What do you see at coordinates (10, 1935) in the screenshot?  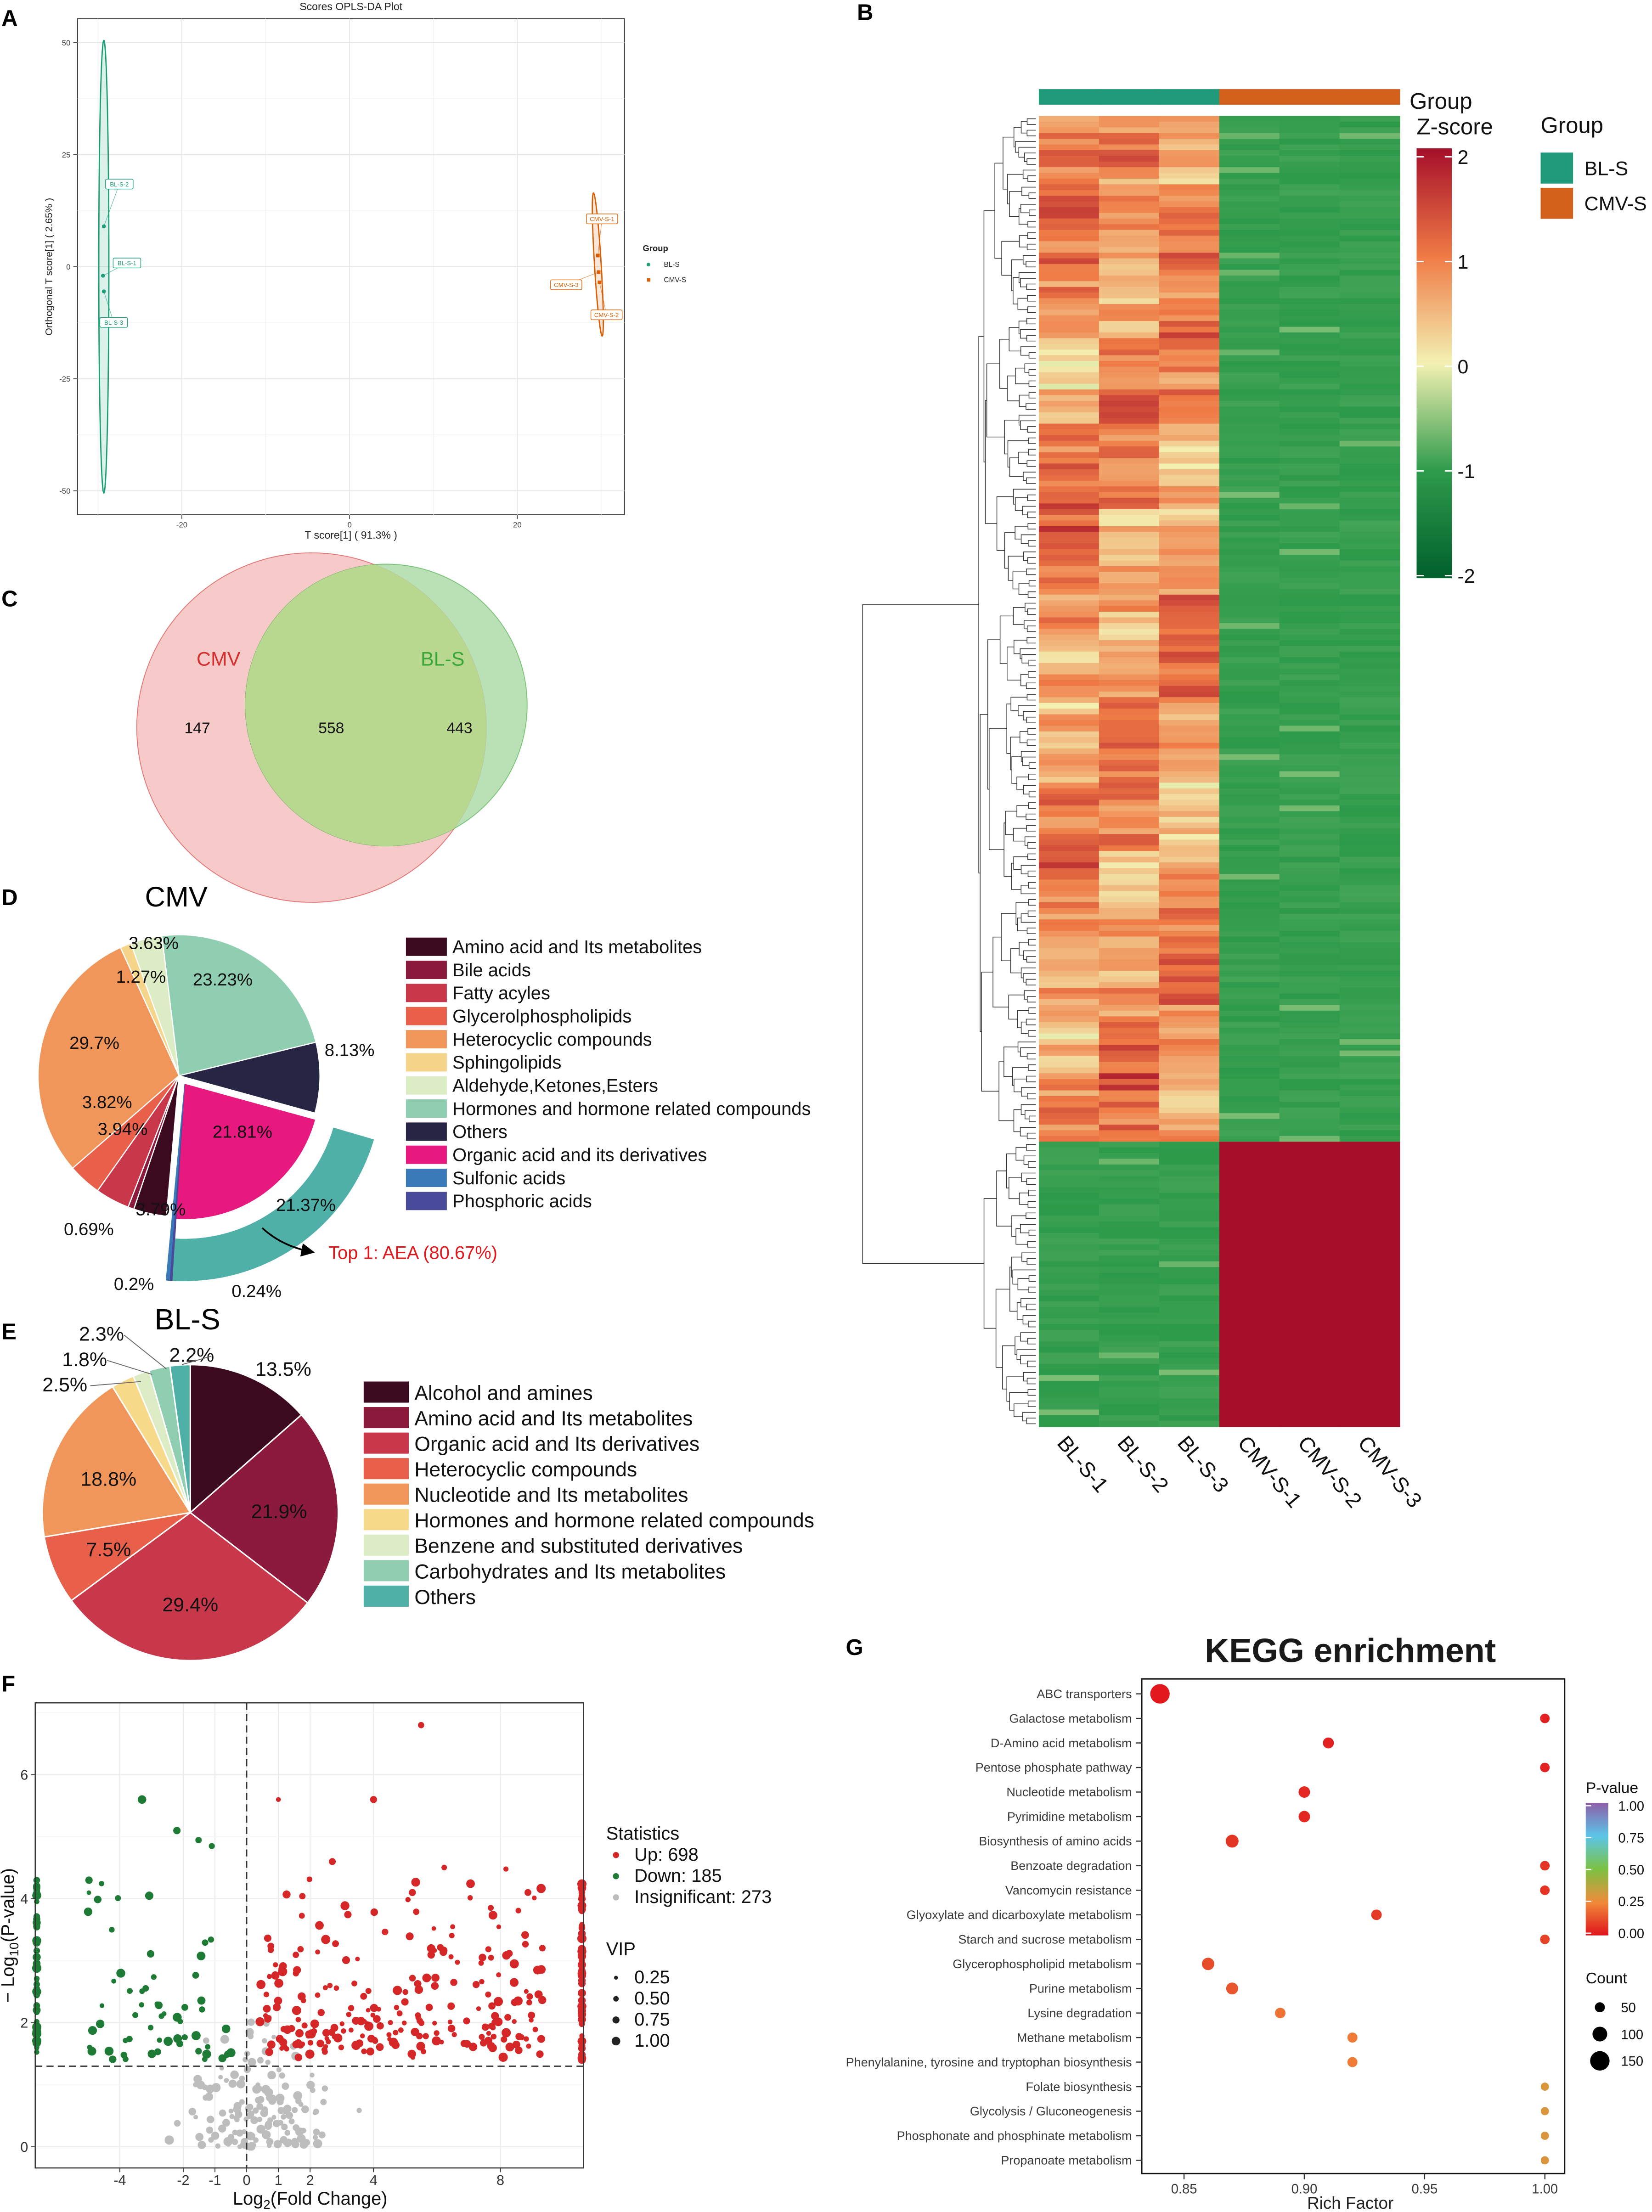 I see `y-axis-title: − Log10(P-value)` at bounding box center [10, 1935].